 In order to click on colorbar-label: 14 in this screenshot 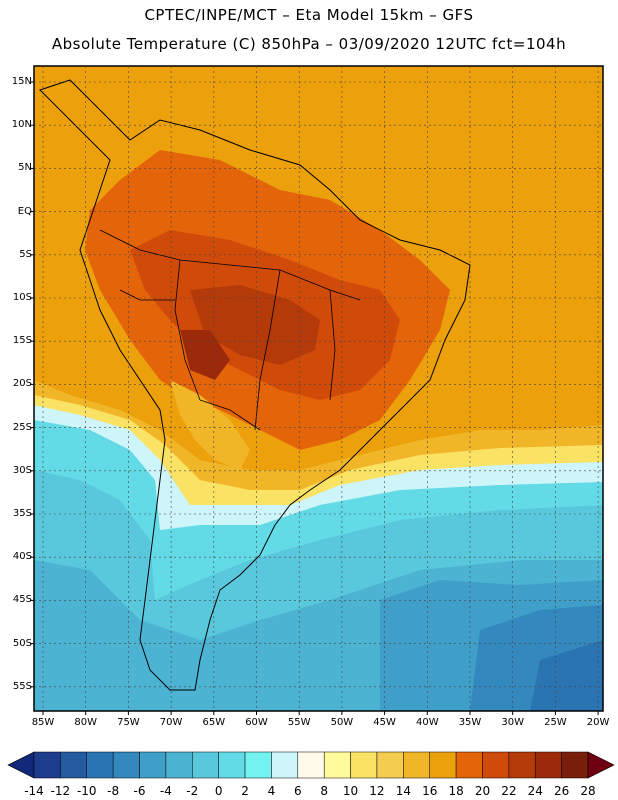, I will do `click(403, 791)`.